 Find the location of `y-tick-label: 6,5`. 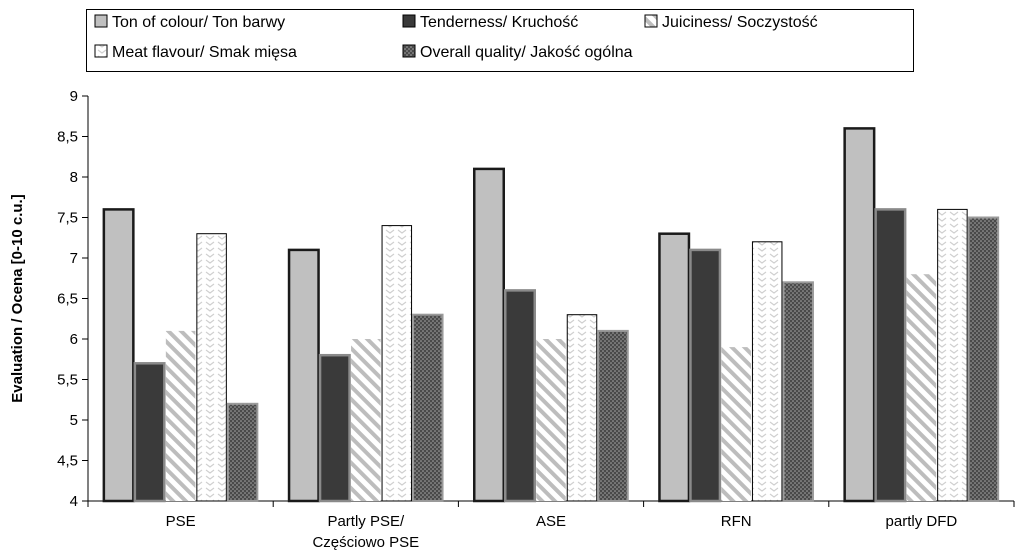

y-tick-label: 6,5 is located at coordinates (67, 299).